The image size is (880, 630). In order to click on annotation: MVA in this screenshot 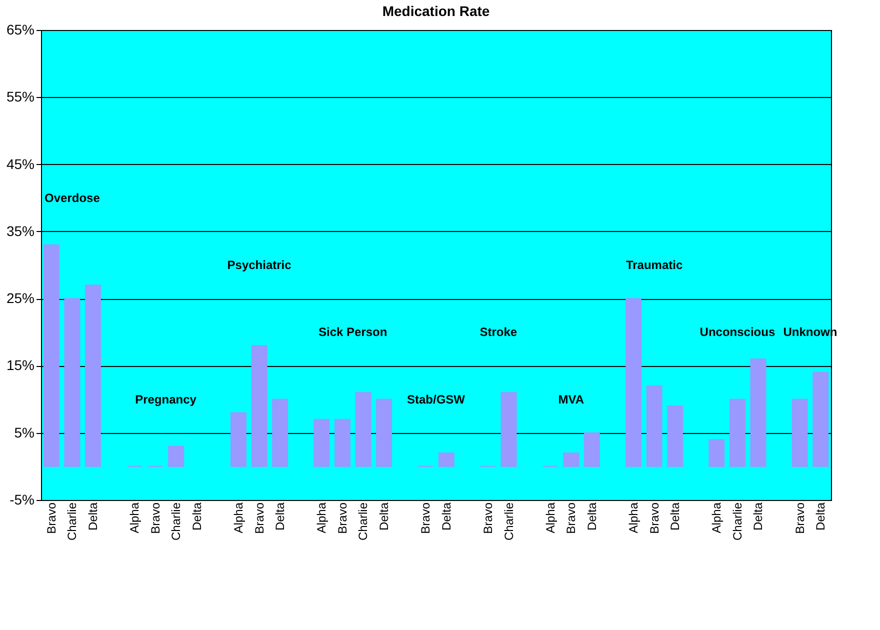, I will do `click(571, 399)`.